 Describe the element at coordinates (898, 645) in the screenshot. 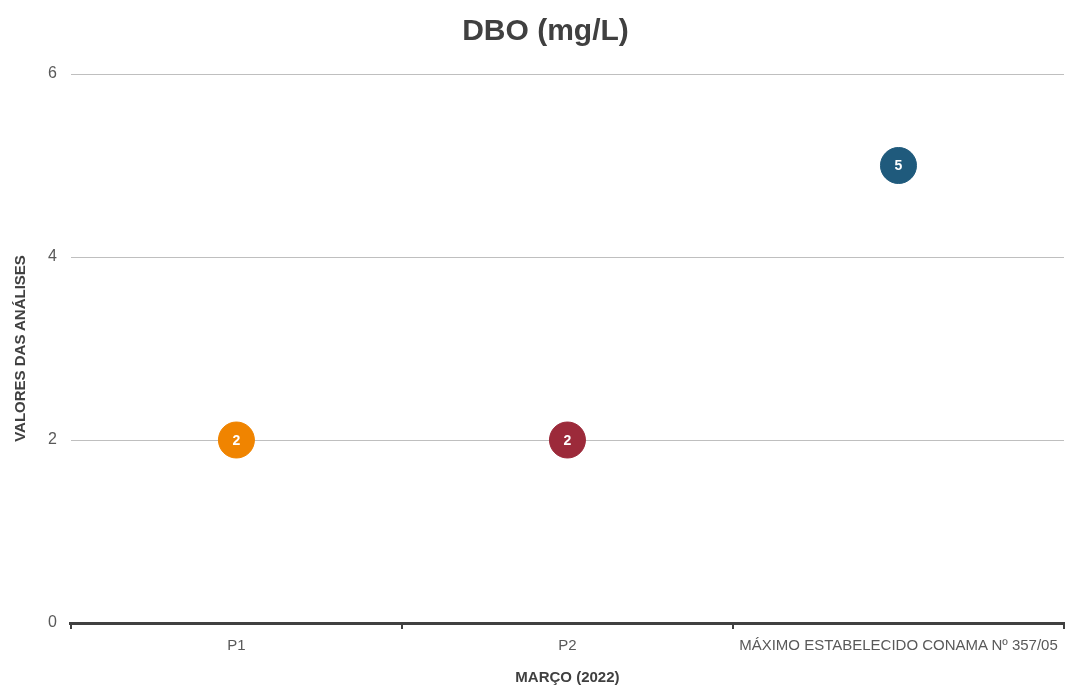

I see `x-tick-label: MÁXIMO ESTABELECIDO CONAMA Nº 357/05` at that location.